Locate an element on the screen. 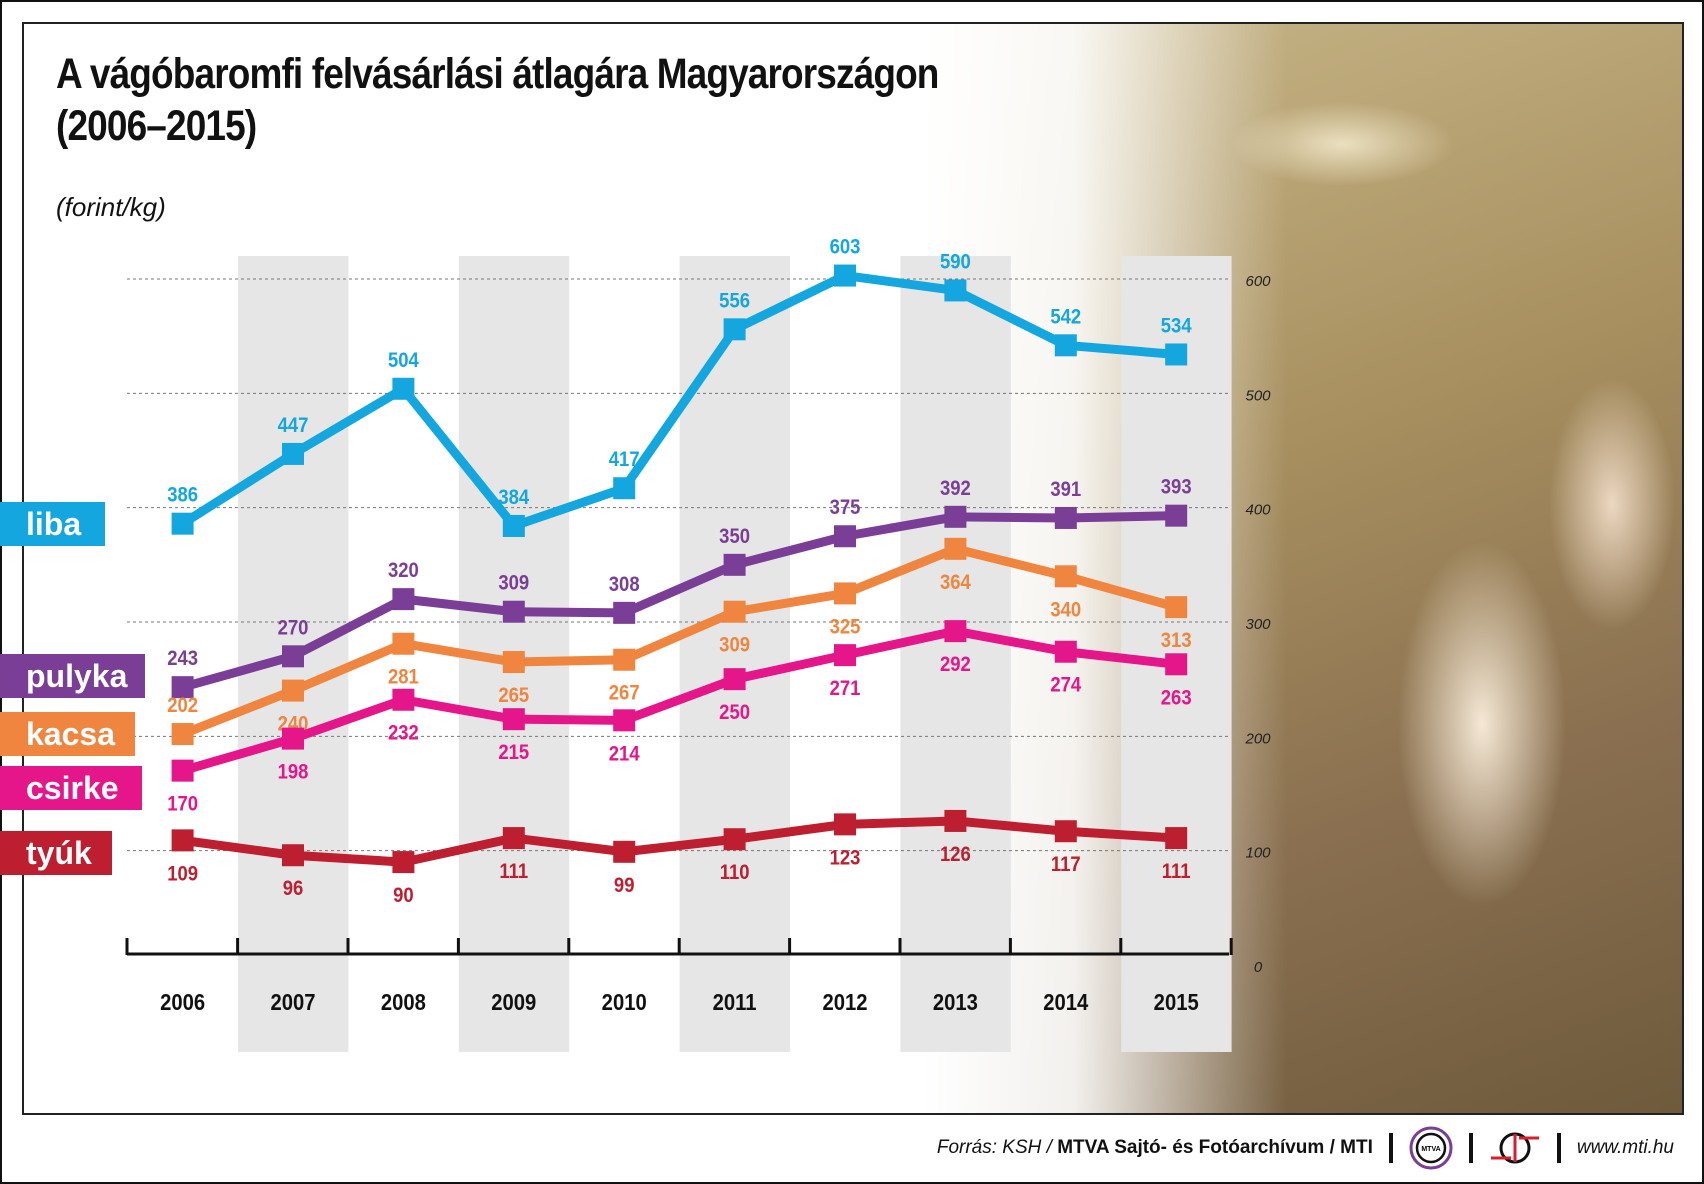 Image resolution: width=1704 pixels, height=1184 pixels. data-label: 263 is located at coordinates (1176, 697).